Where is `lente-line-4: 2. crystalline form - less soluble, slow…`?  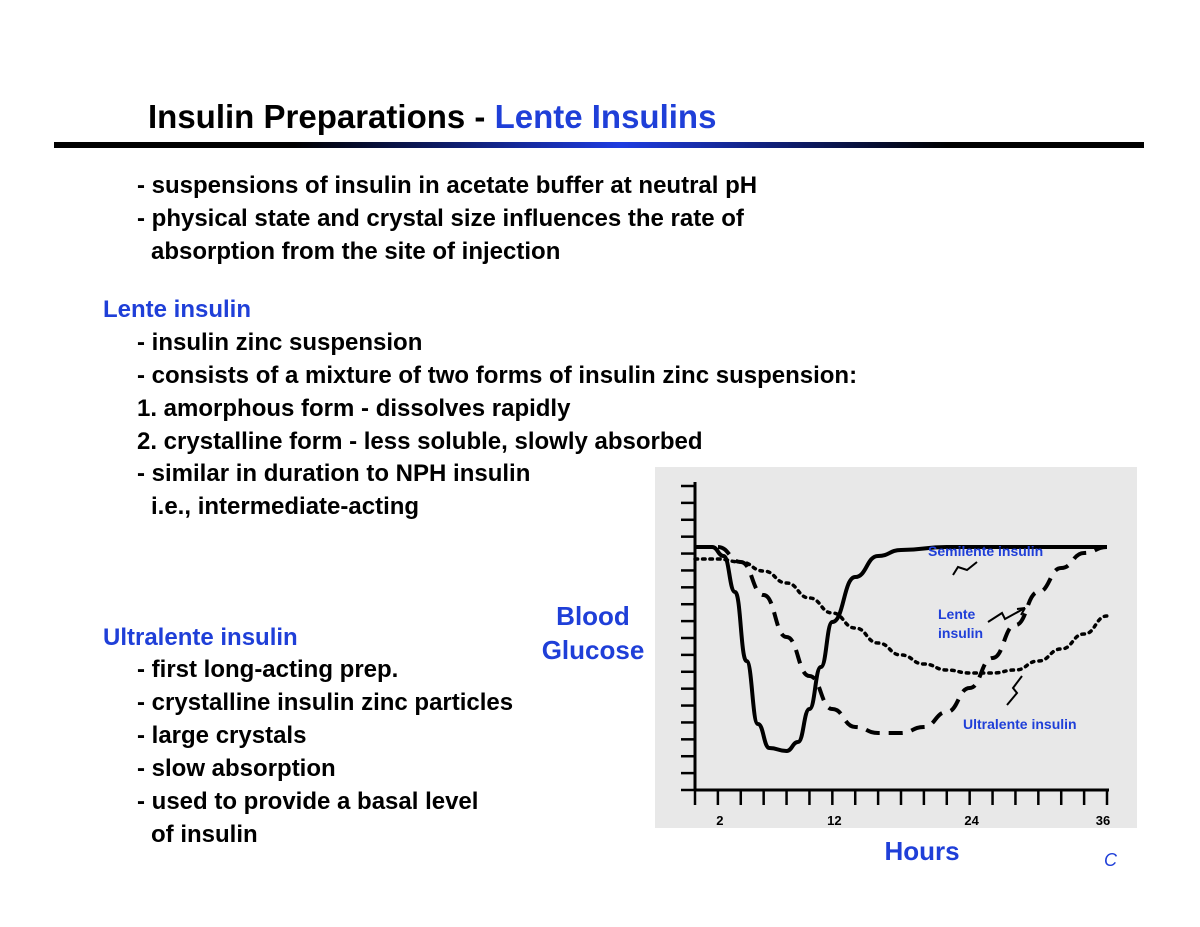
lente-line-4: 2. crystalline form - less soluble, slow… is located at coordinates (420, 441).